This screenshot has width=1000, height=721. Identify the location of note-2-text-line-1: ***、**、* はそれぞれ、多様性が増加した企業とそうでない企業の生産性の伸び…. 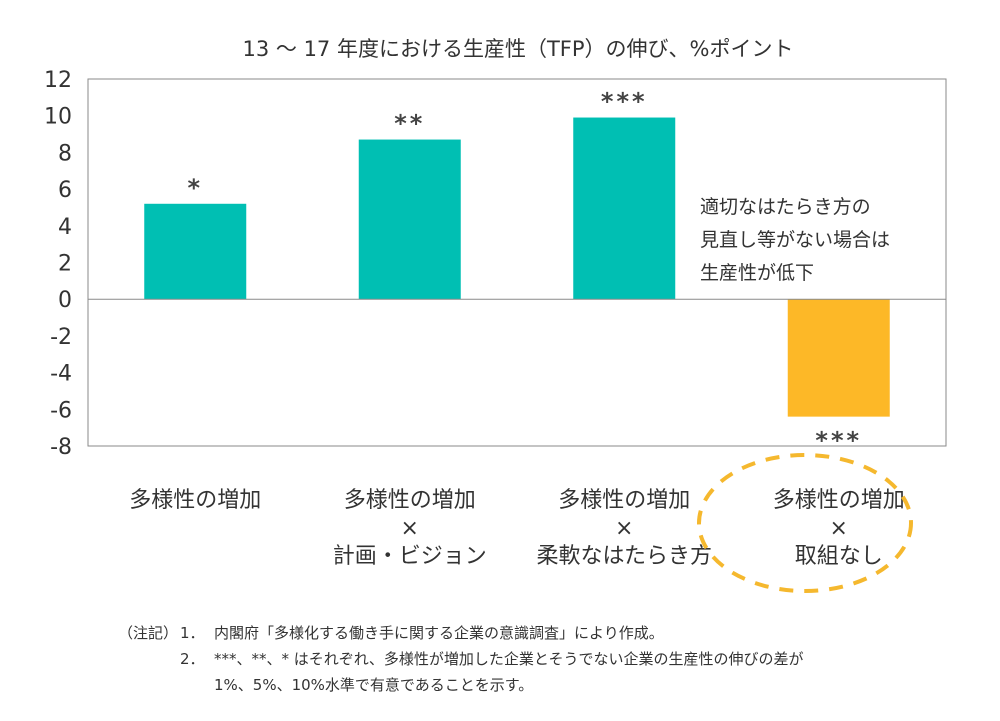
(509, 659).